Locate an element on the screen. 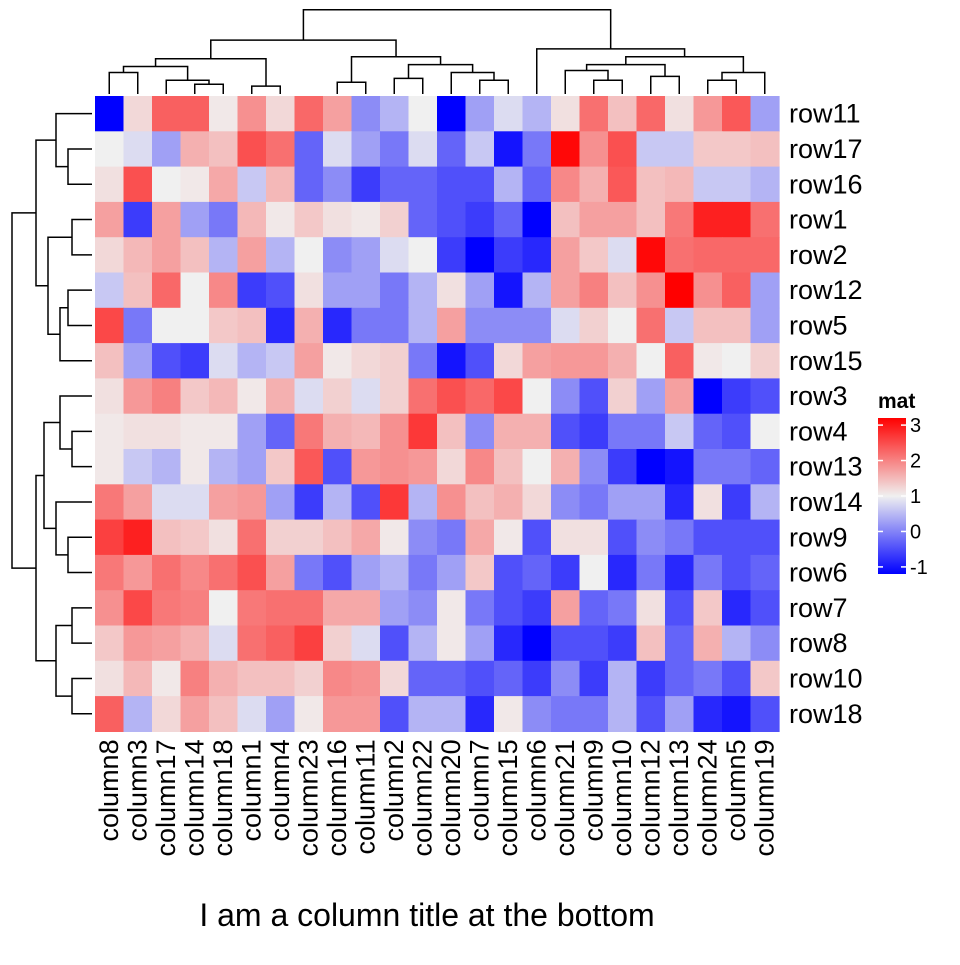 This screenshot has width=960, height=965. column-label: column20 is located at coordinates (451, 797).